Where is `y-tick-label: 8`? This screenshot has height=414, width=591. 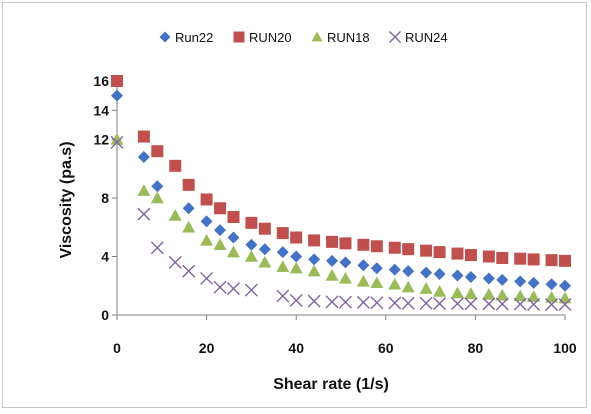 y-tick-label: 8 is located at coordinates (105, 198).